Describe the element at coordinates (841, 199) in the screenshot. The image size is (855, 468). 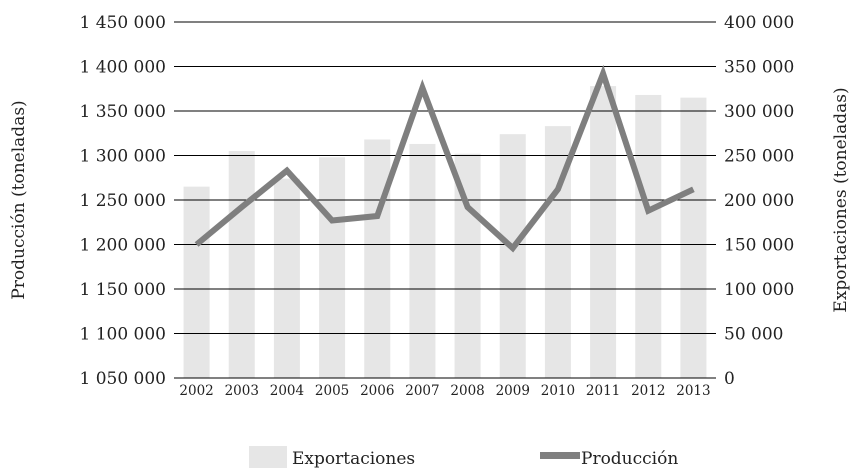
I see `y-axis-right-title: Exportaciones (toneladas)` at that location.